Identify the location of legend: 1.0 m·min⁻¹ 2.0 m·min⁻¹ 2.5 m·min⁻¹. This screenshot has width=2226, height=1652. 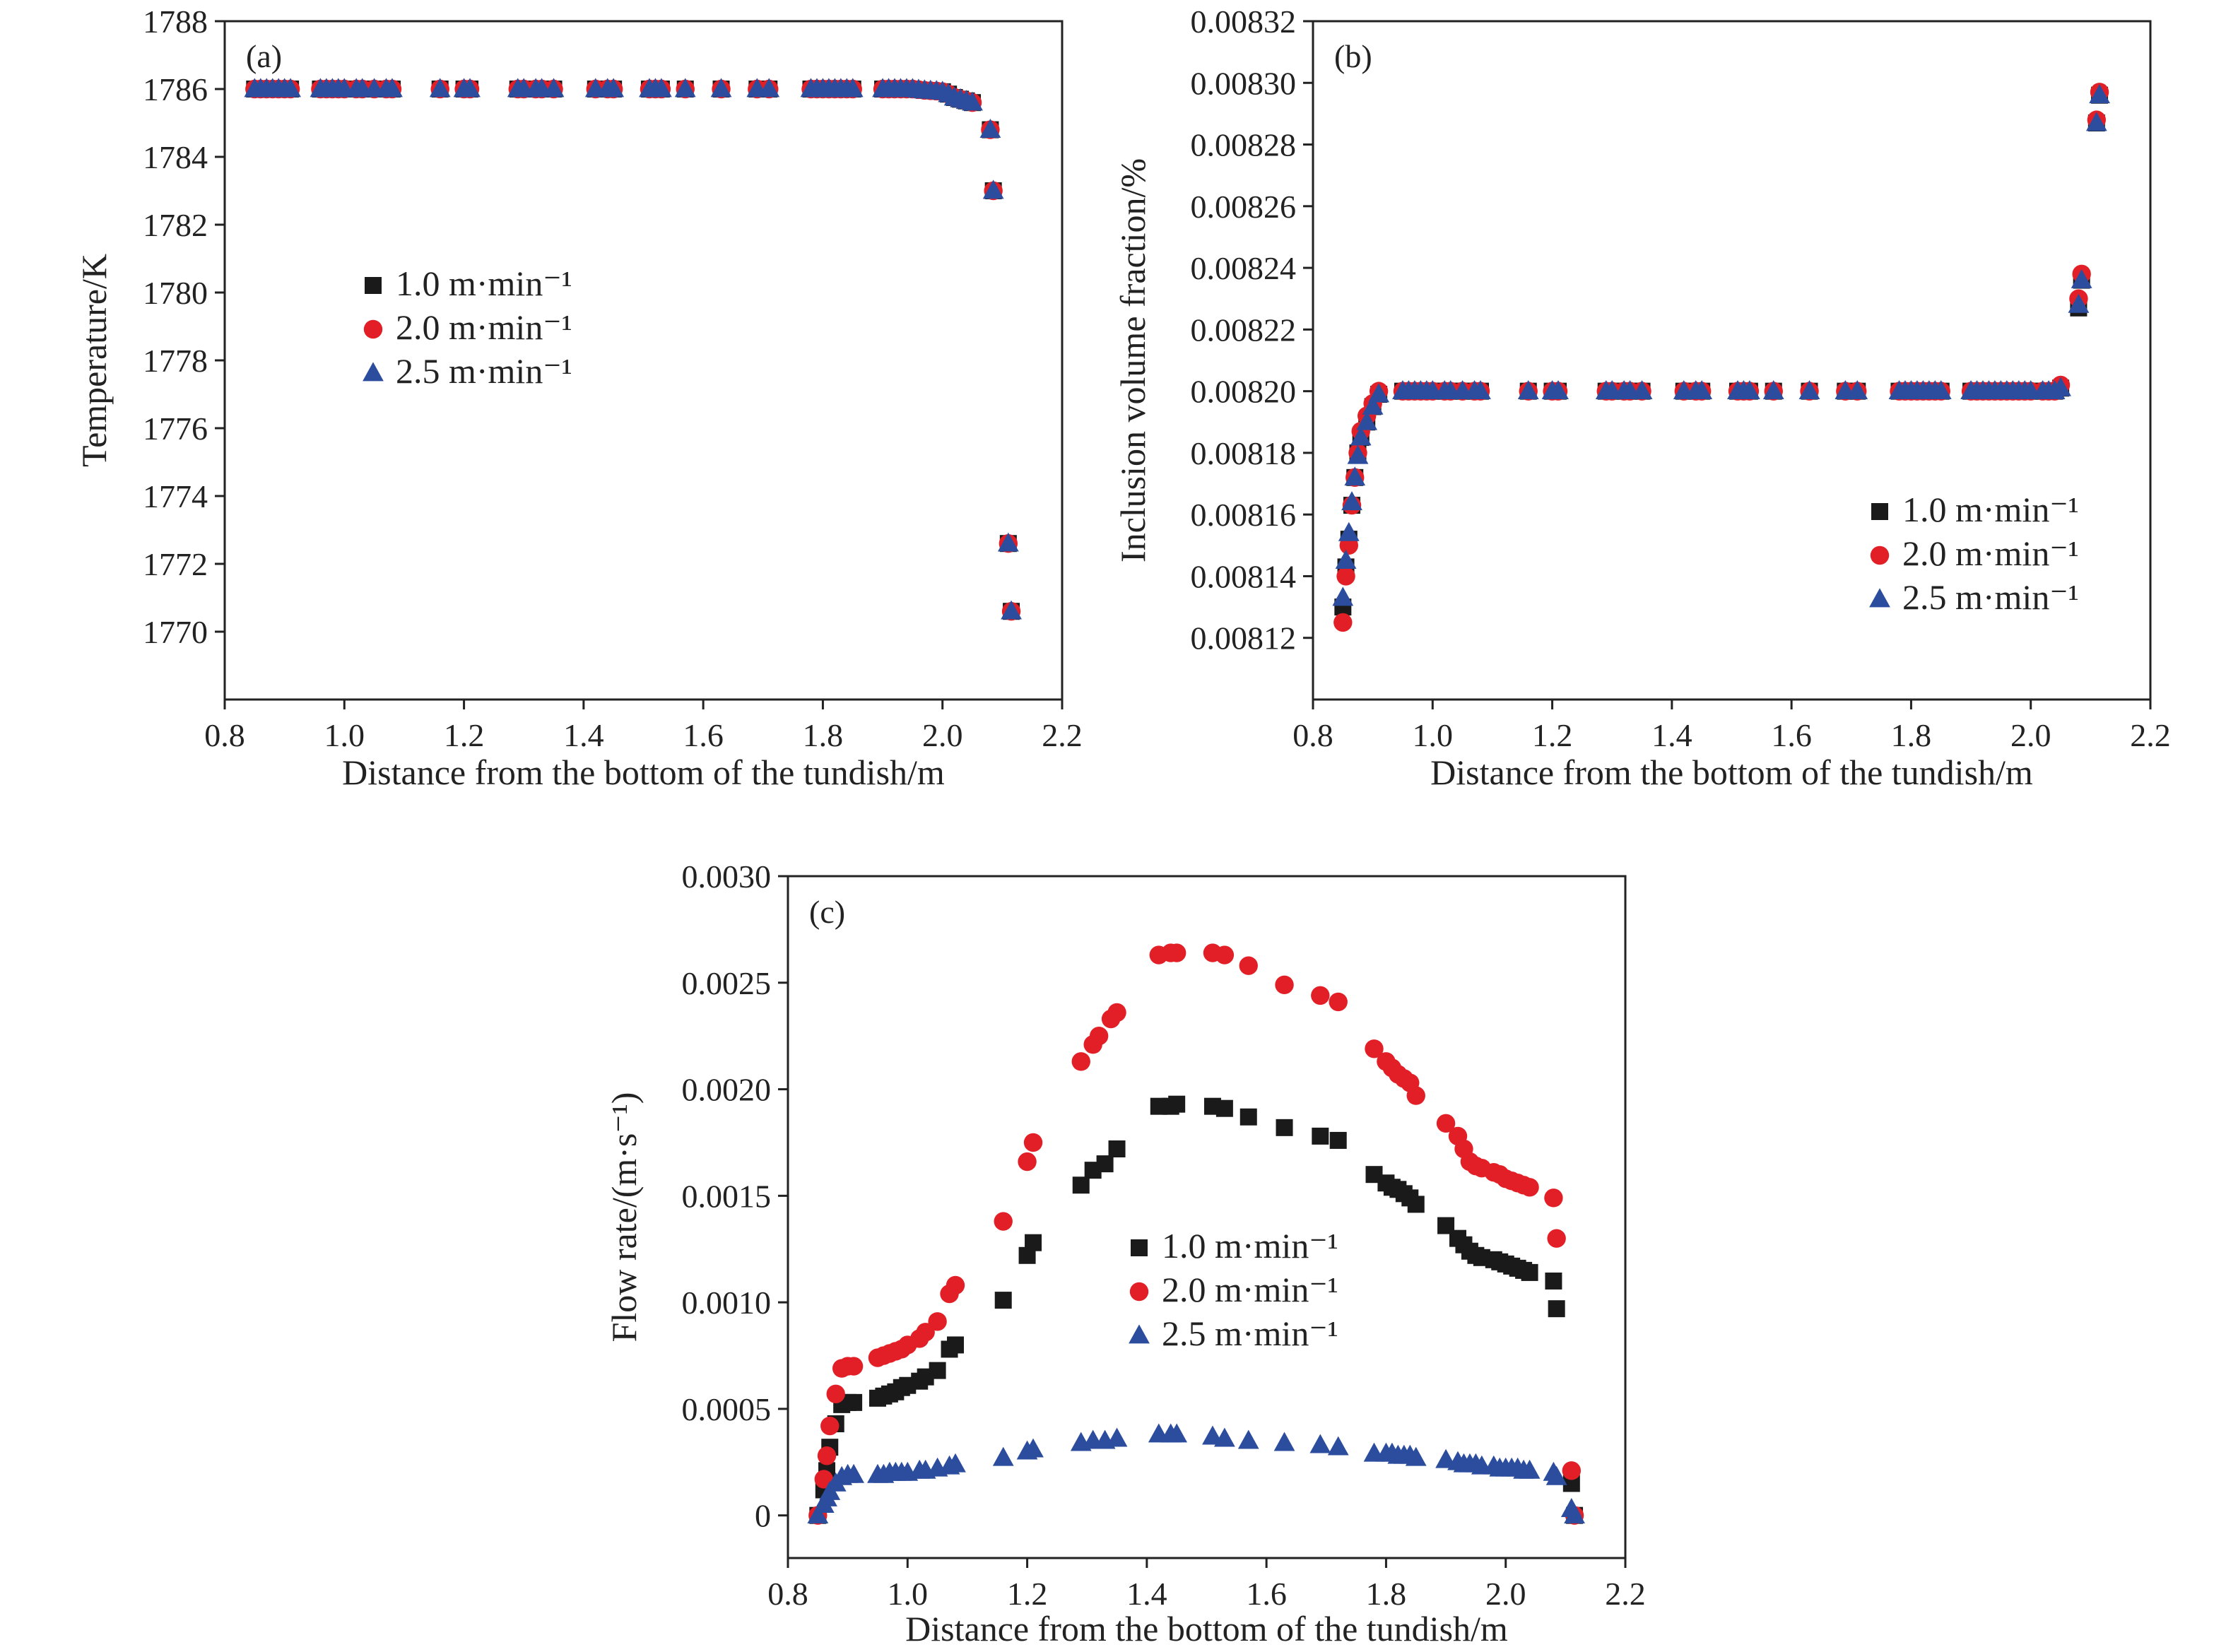
(1233, 1289).